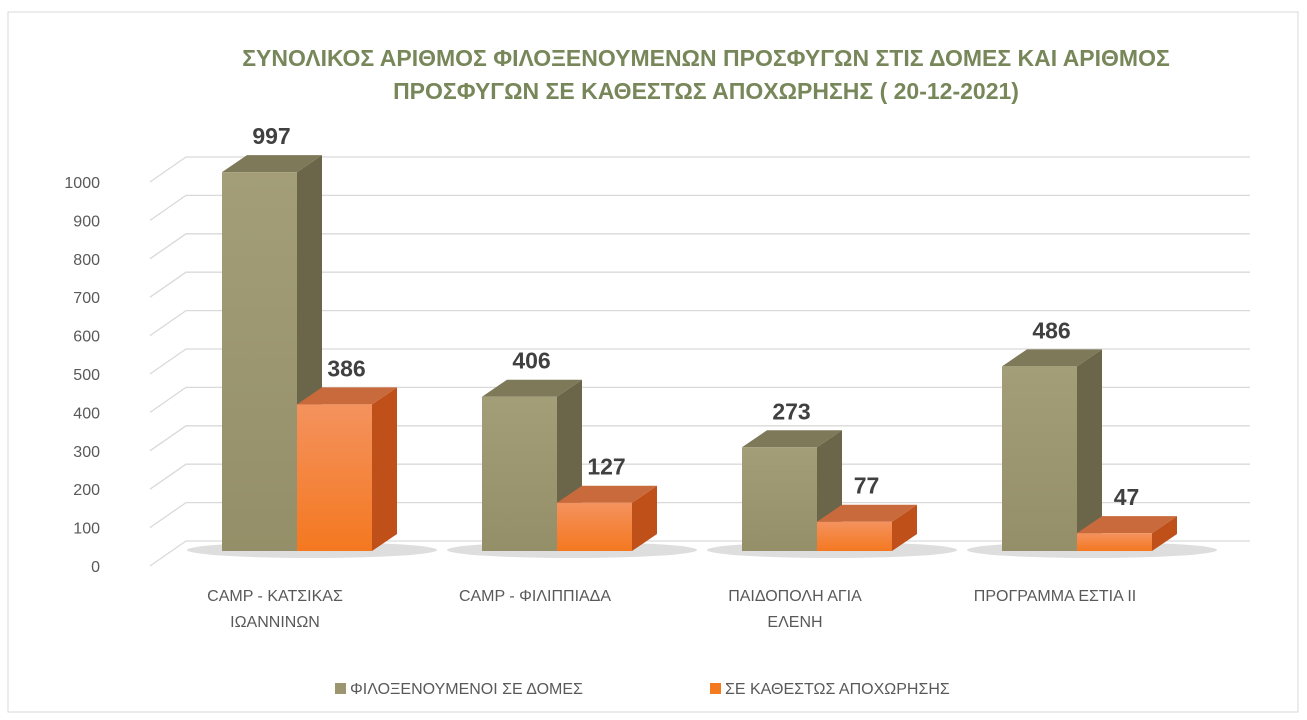  Describe the element at coordinates (275, 609) in the screenshot. I see `x-tick-label: CAMP - ΚΑΤΣΙΚΑΣ ΙΩΑΝΝΙΝΩΝ` at that location.